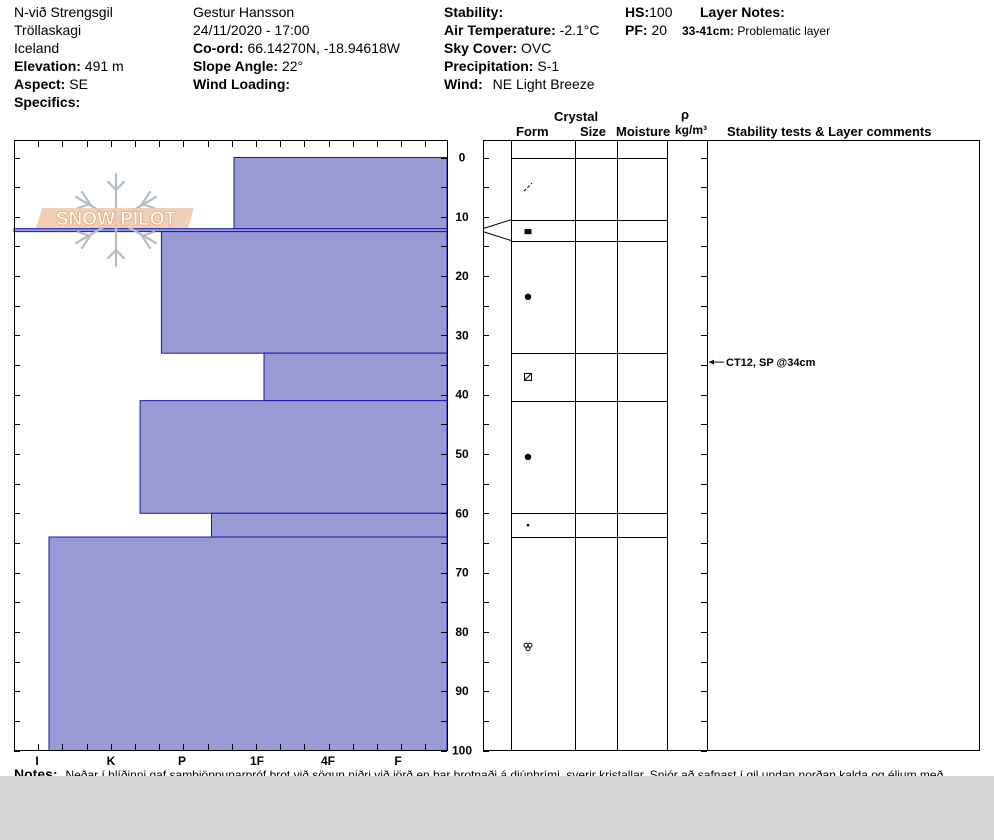 The width and height of the screenshot is (994, 840). Describe the element at coordinates (829, 131) in the screenshot. I see `stability-column-header: Stability tests & Layer comments` at that location.